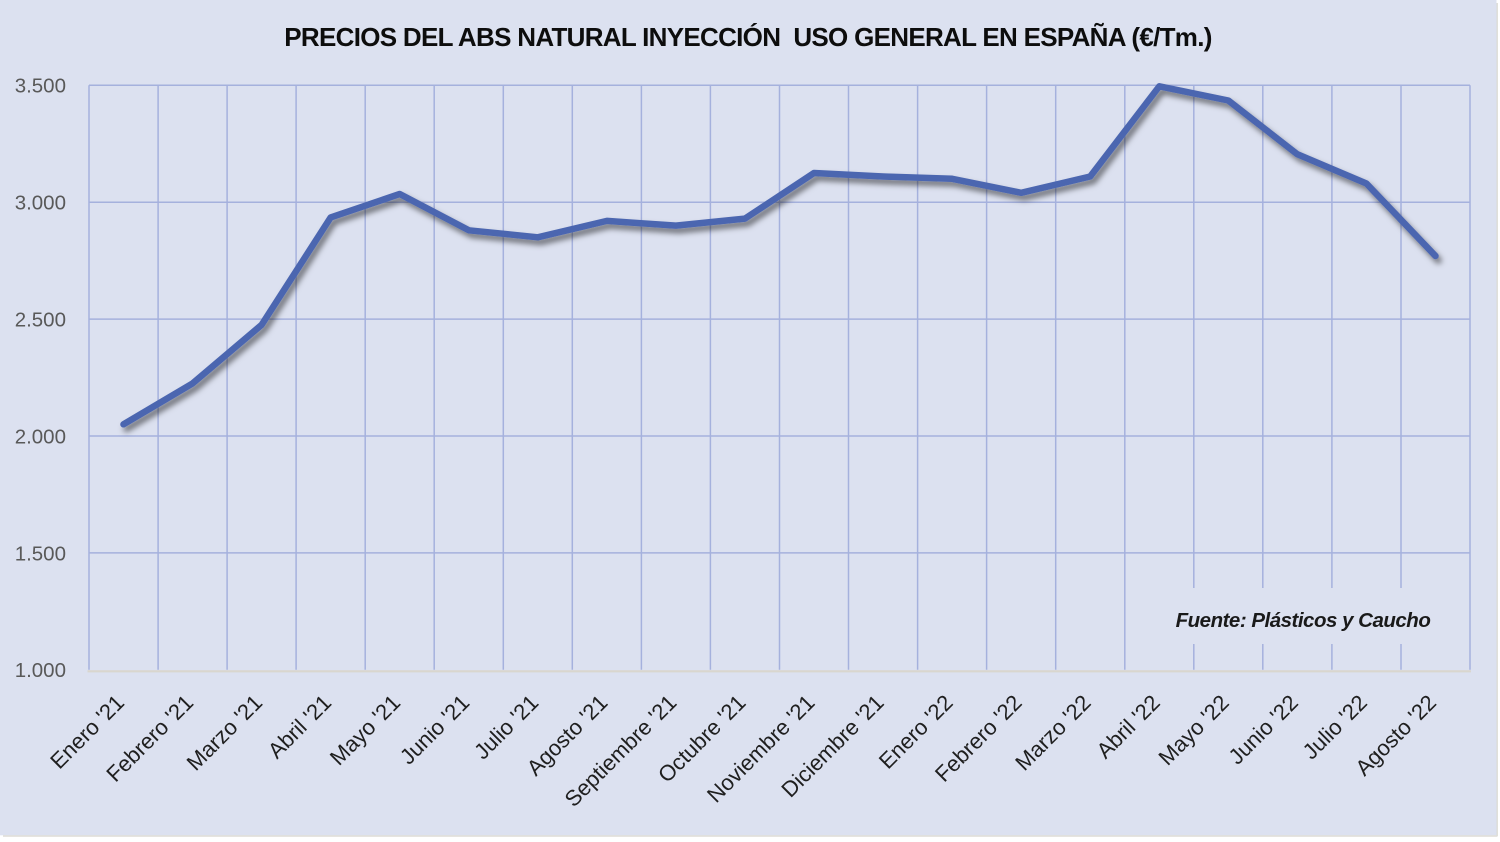 Image resolution: width=1500 pixels, height=842 pixels. What do you see at coordinates (40, 86) in the screenshot?
I see `svg-text: 3.500` at bounding box center [40, 86].